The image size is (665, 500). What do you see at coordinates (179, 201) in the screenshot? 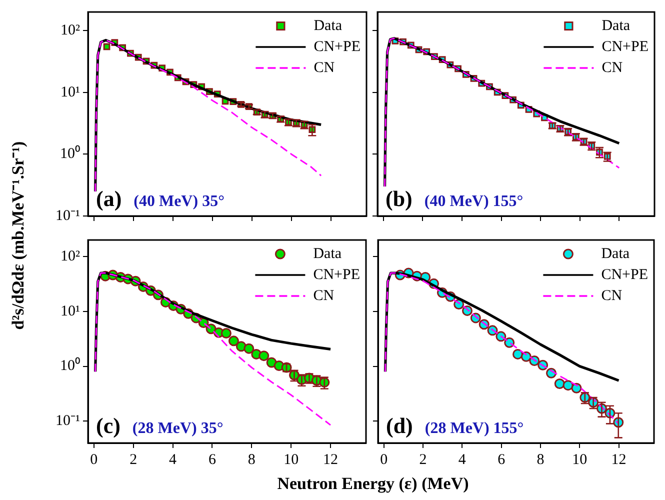
I see `annotation: (40 MeV) 35°` at bounding box center [179, 201].